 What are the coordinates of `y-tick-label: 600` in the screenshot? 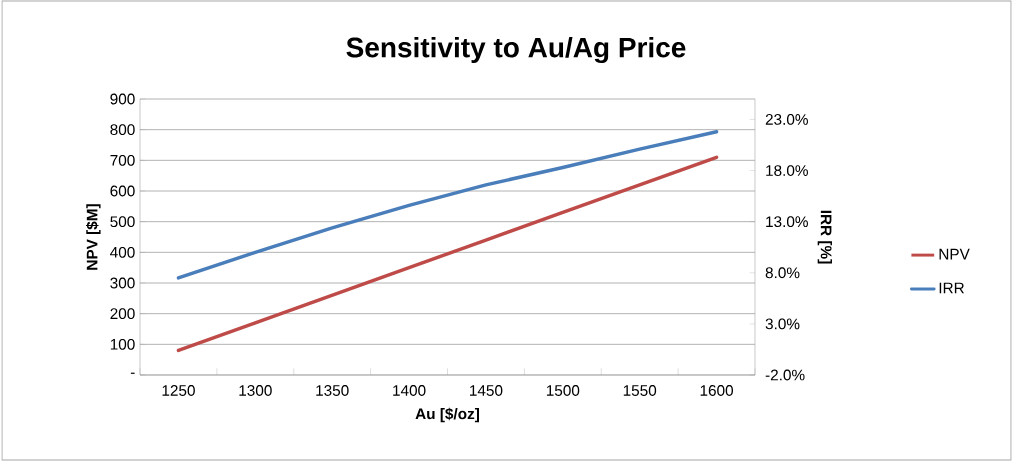 It's located at (122, 191).